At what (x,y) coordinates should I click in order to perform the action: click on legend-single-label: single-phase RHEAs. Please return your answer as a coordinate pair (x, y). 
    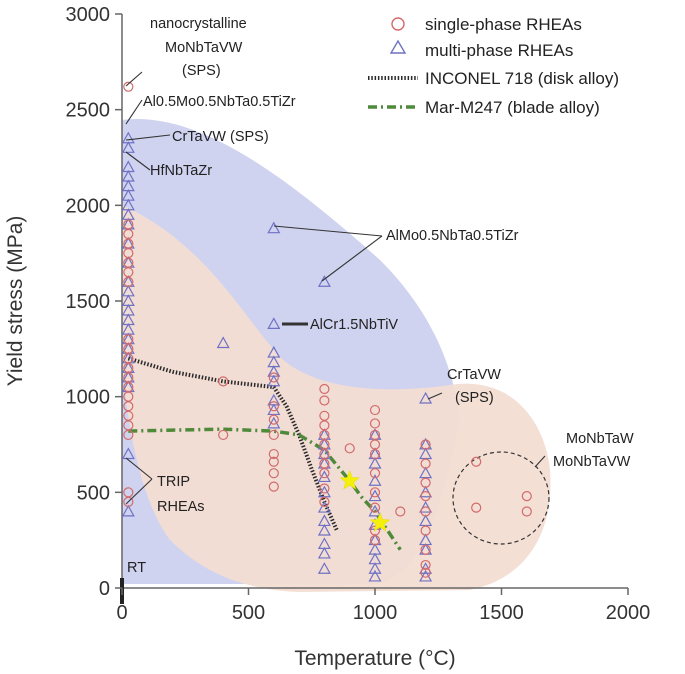
    Looking at the image, I should click on (503, 24).